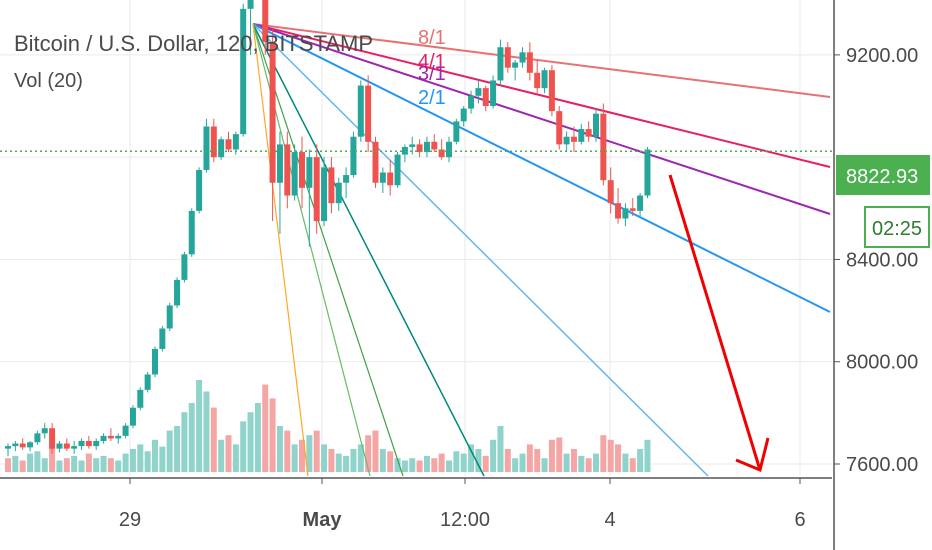  What do you see at coordinates (323, 520) in the screenshot?
I see `x-tick-label: May` at bounding box center [323, 520].